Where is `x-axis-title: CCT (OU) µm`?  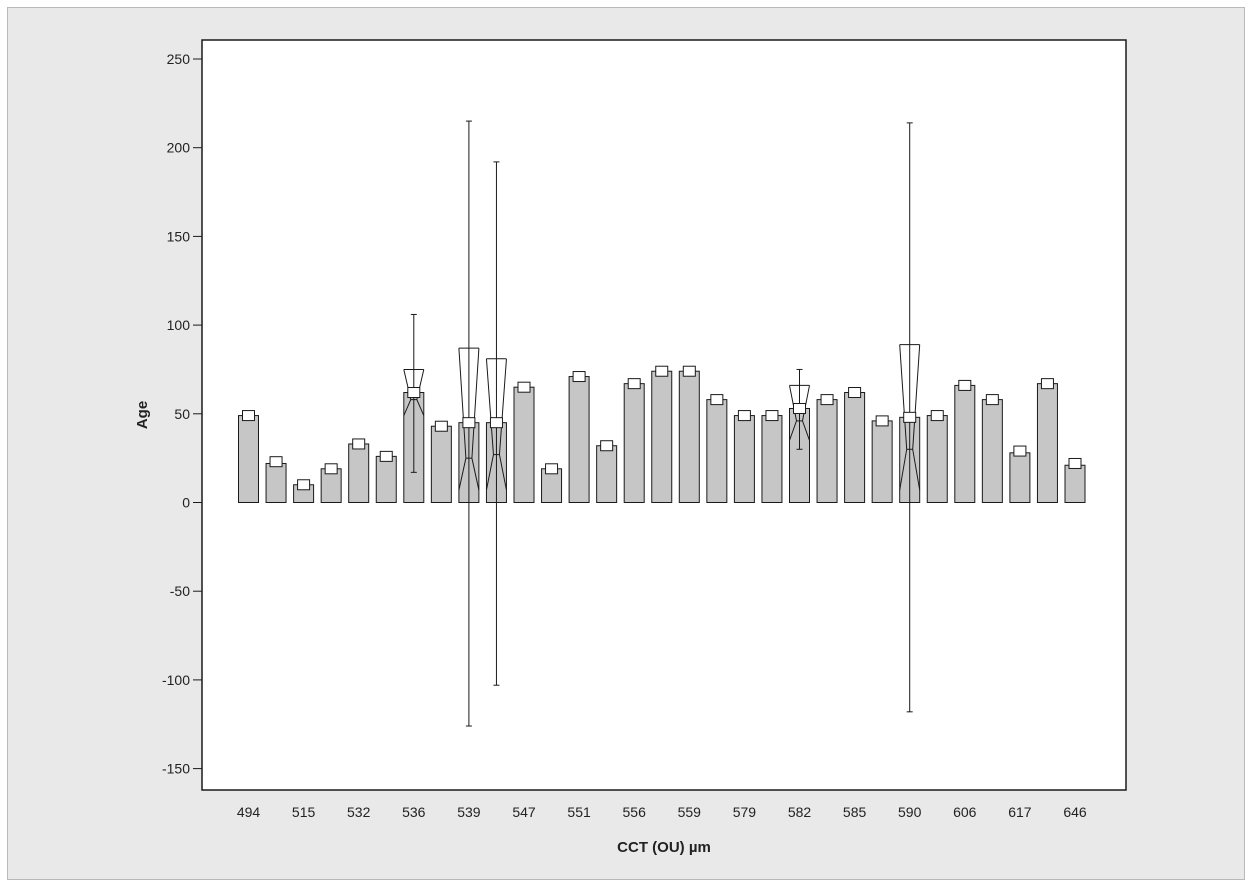
x-axis-title: CCT (OU) µm is located at coordinates (664, 847).